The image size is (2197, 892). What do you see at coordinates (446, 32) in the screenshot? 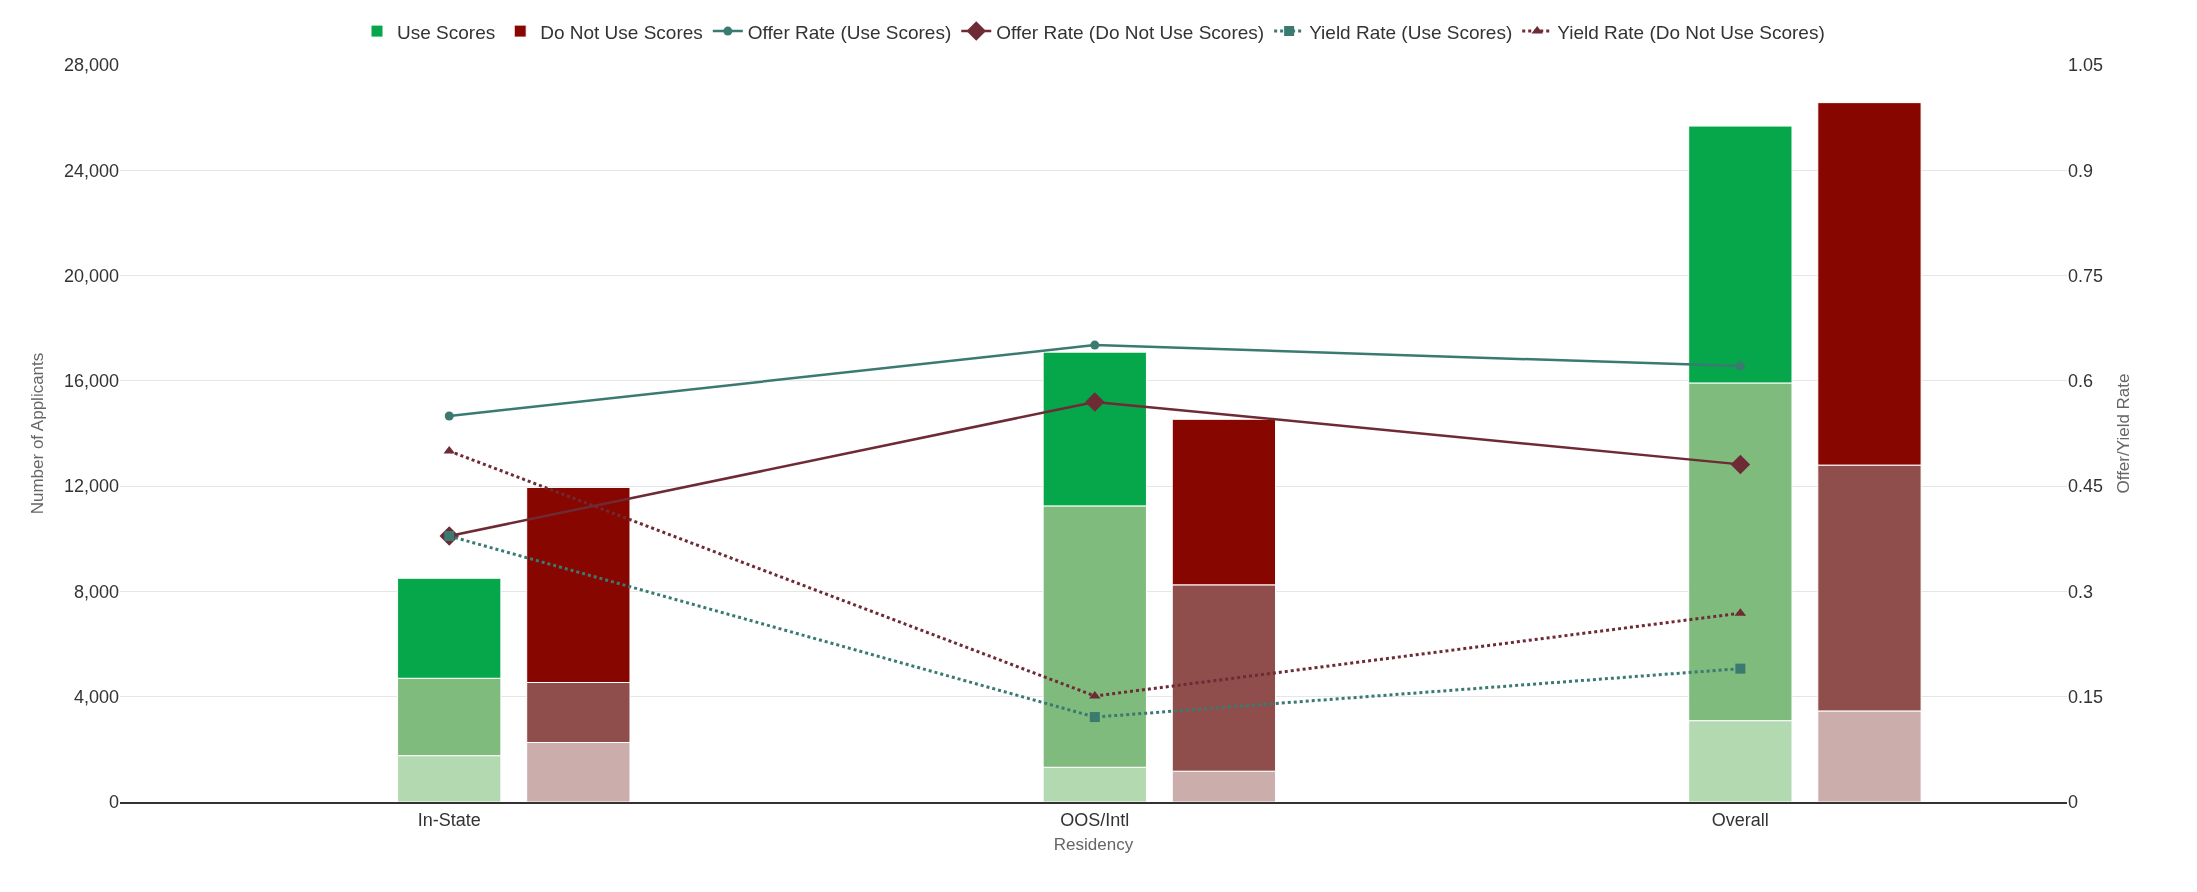
I see `legend-label: Use Scores` at bounding box center [446, 32].